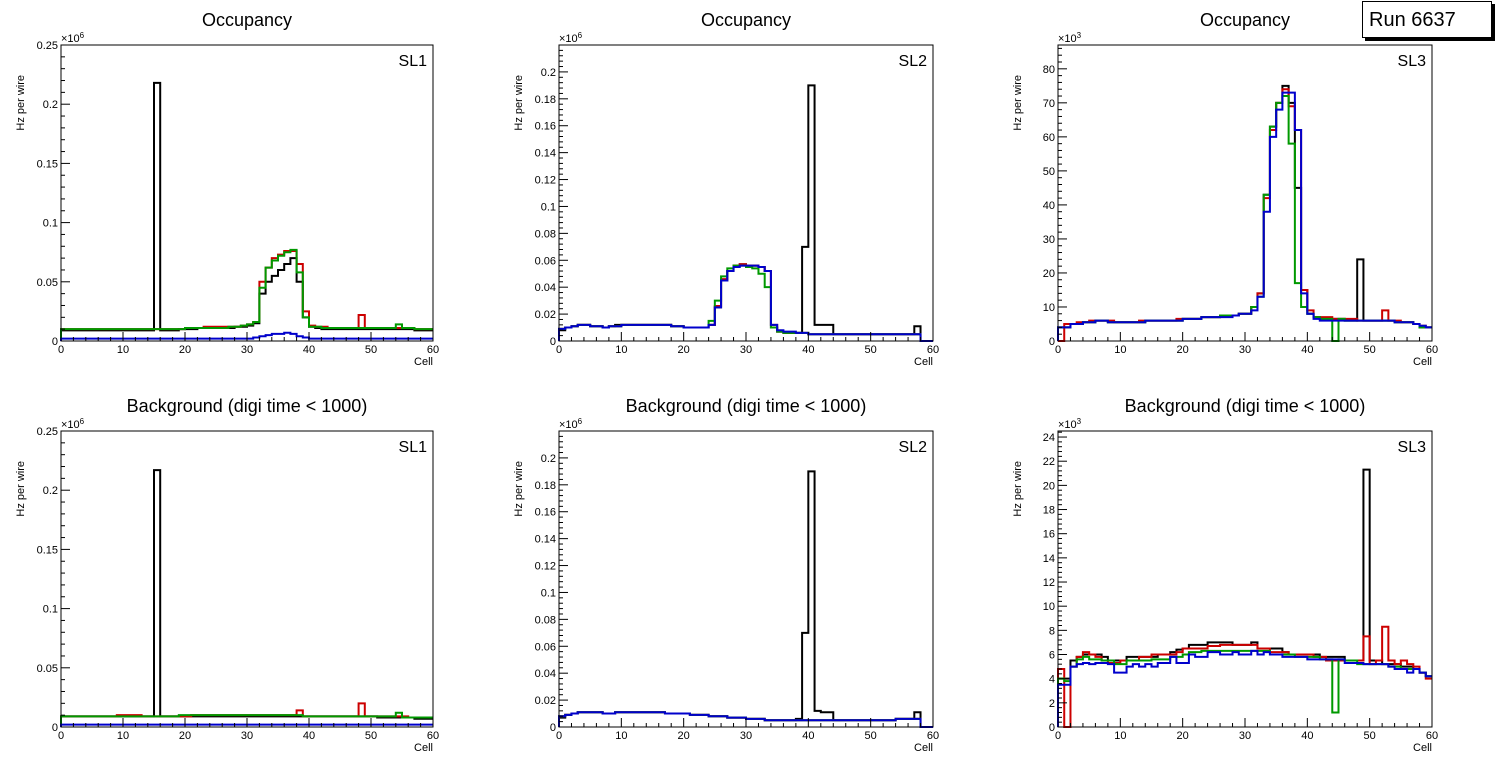  Describe the element at coordinates (73, 424) in the screenshot. I see `y-exponent-label: ×10⁶` at that location.